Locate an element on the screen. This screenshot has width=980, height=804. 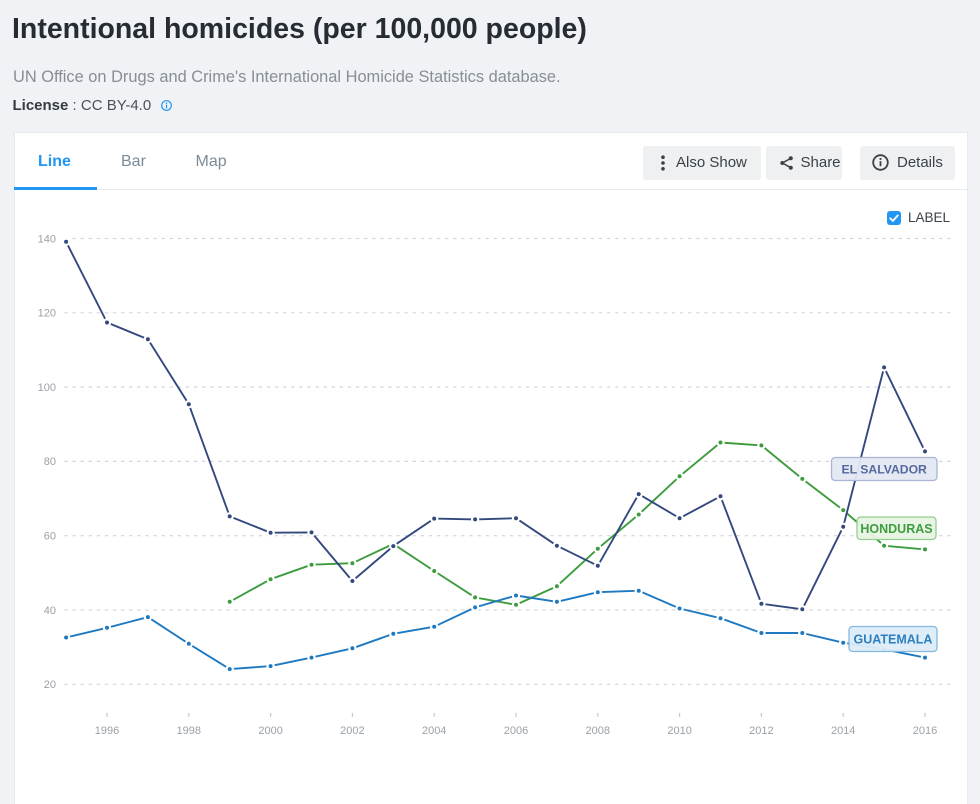
svg-text: 2004 is located at coordinates (434, 731).